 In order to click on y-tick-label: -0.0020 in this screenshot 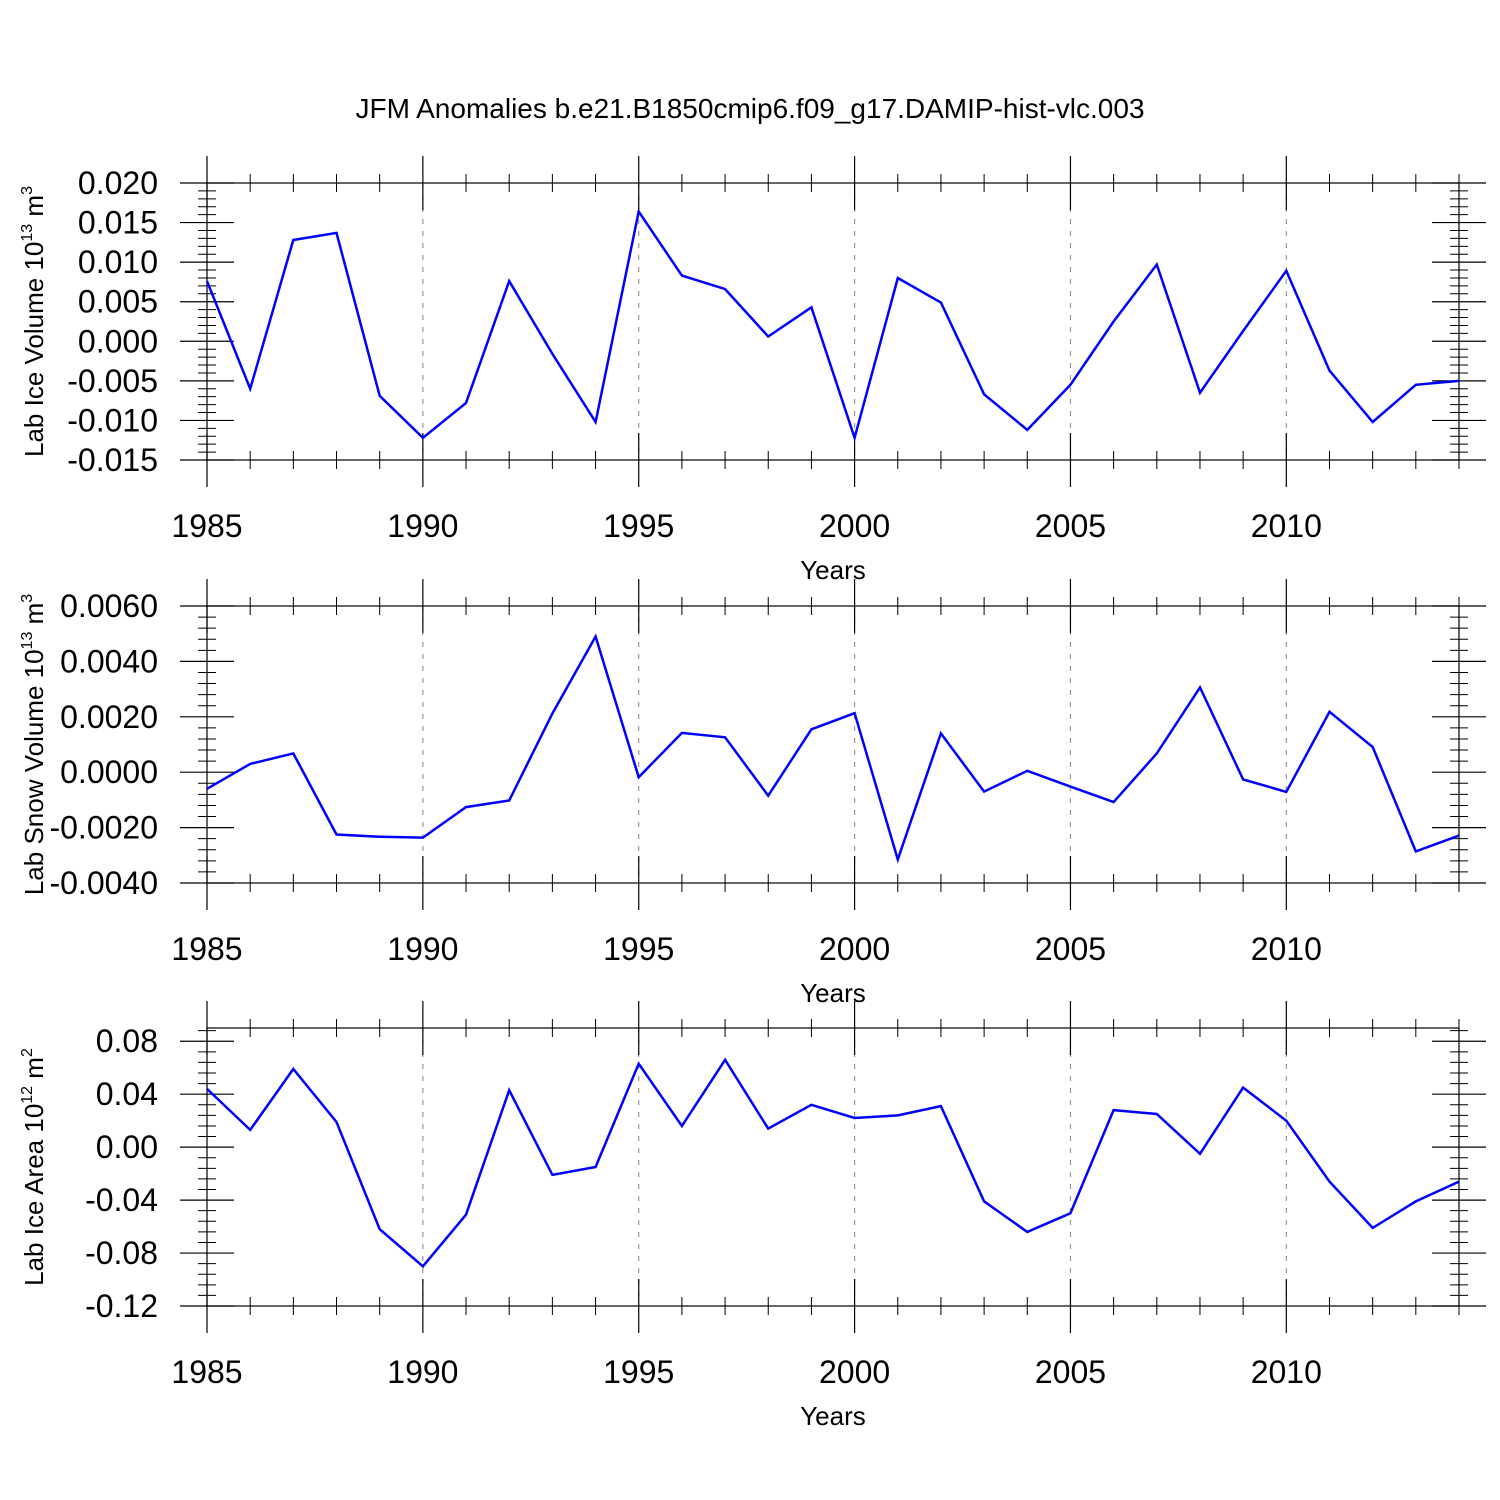, I will do `click(103, 828)`.